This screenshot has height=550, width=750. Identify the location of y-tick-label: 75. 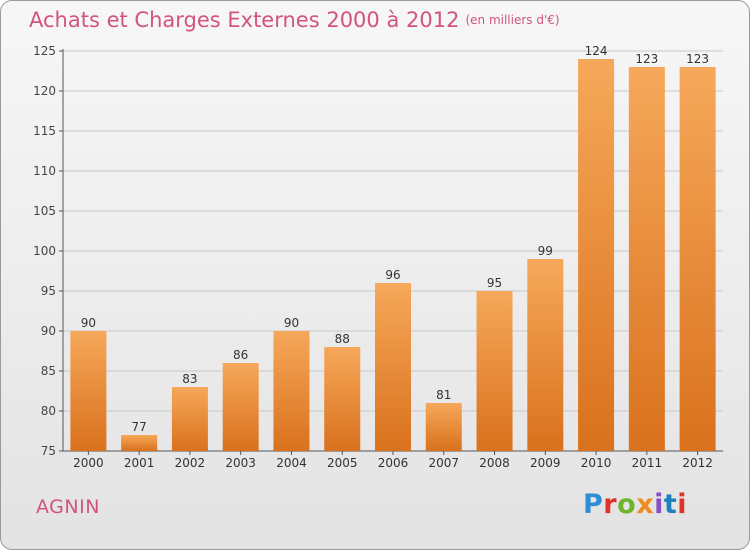
(48, 451).